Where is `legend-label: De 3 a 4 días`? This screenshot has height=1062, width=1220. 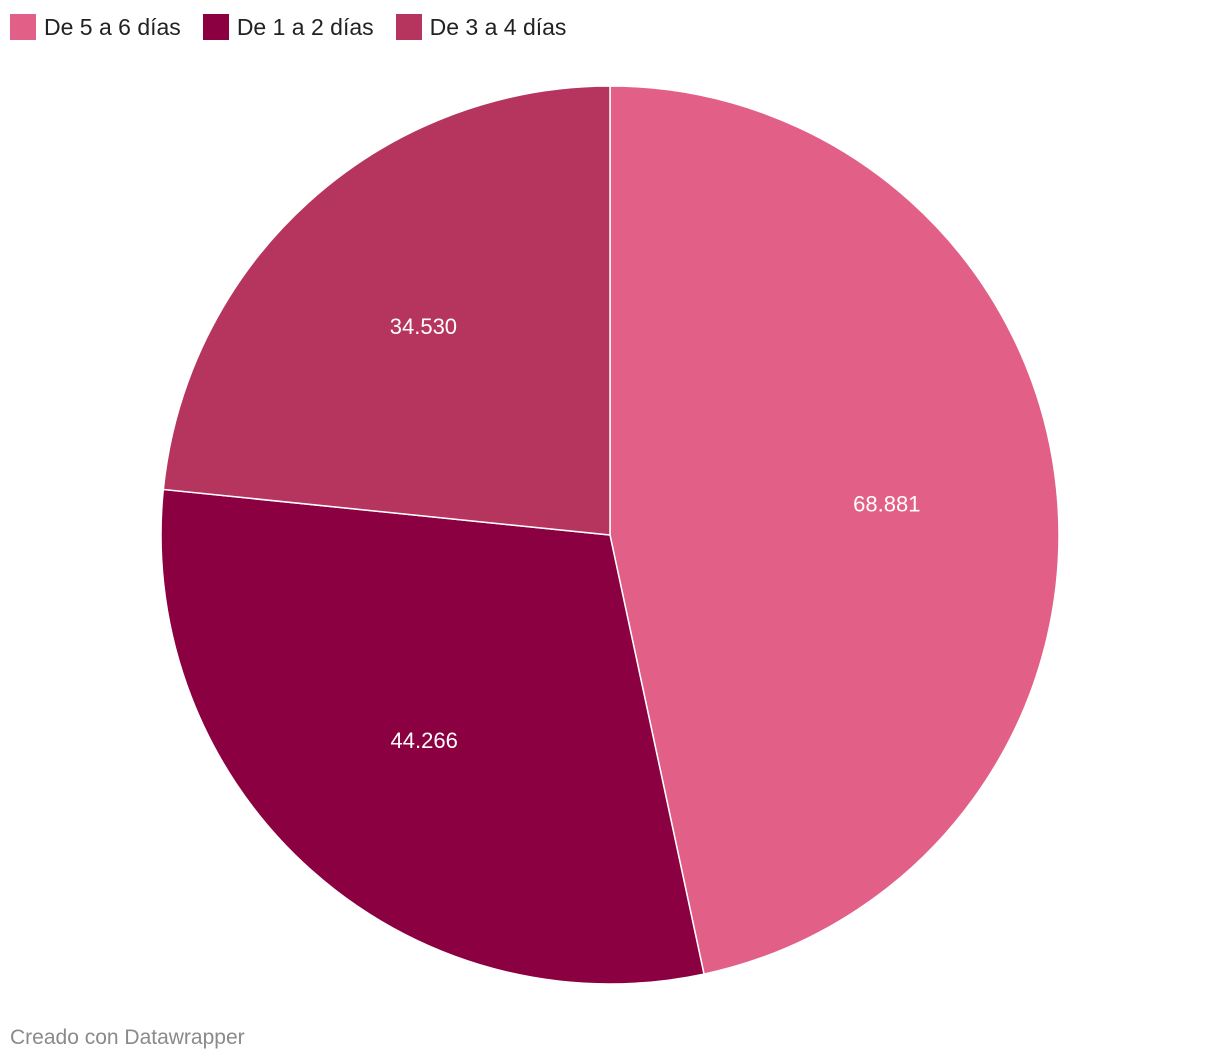 legend-label: De 3 a 4 días is located at coordinates (498, 27).